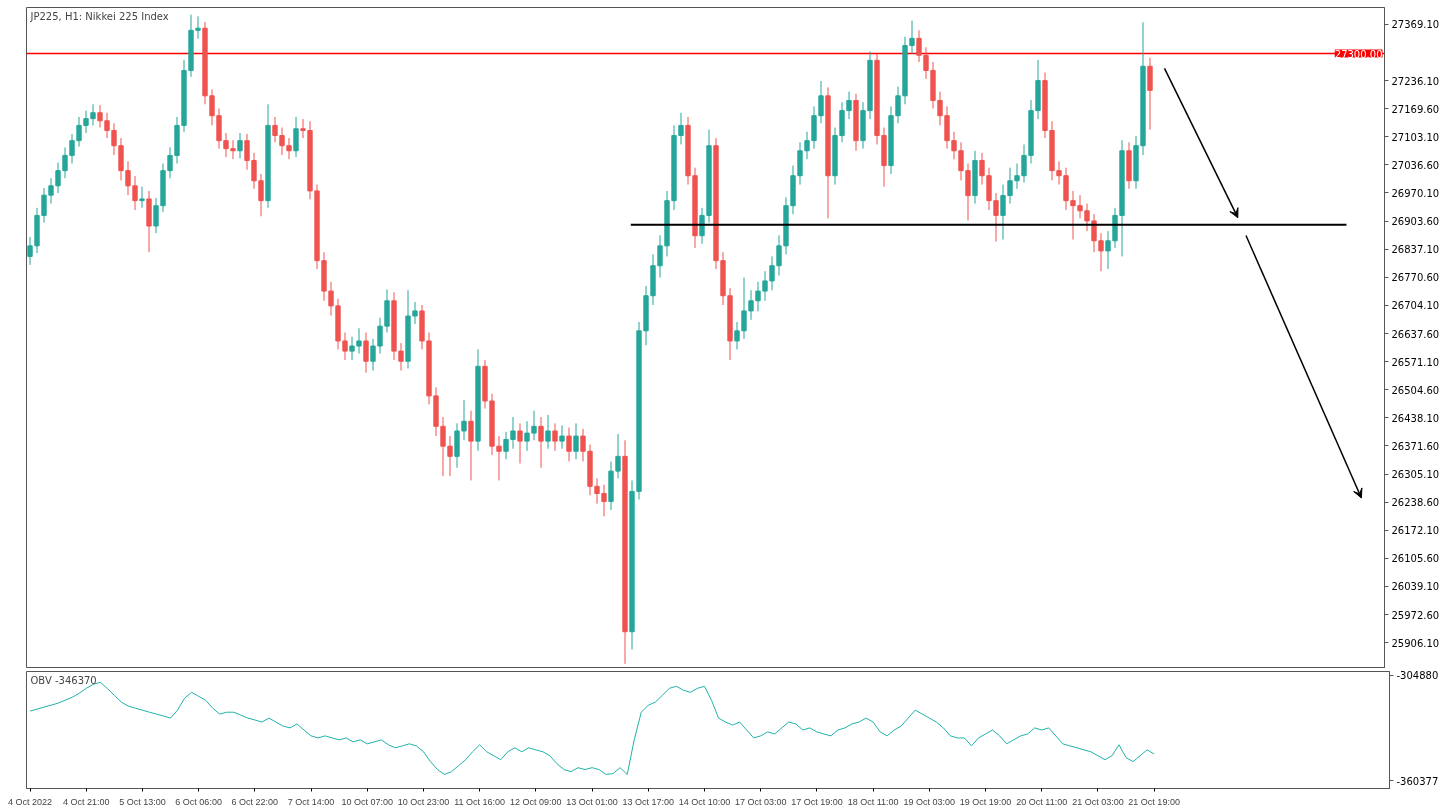  What do you see at coordinates (367, 801) in the screenshot?
I see `x-tick-label: 10 Oct 07:00` at bounding box center [367, 801].